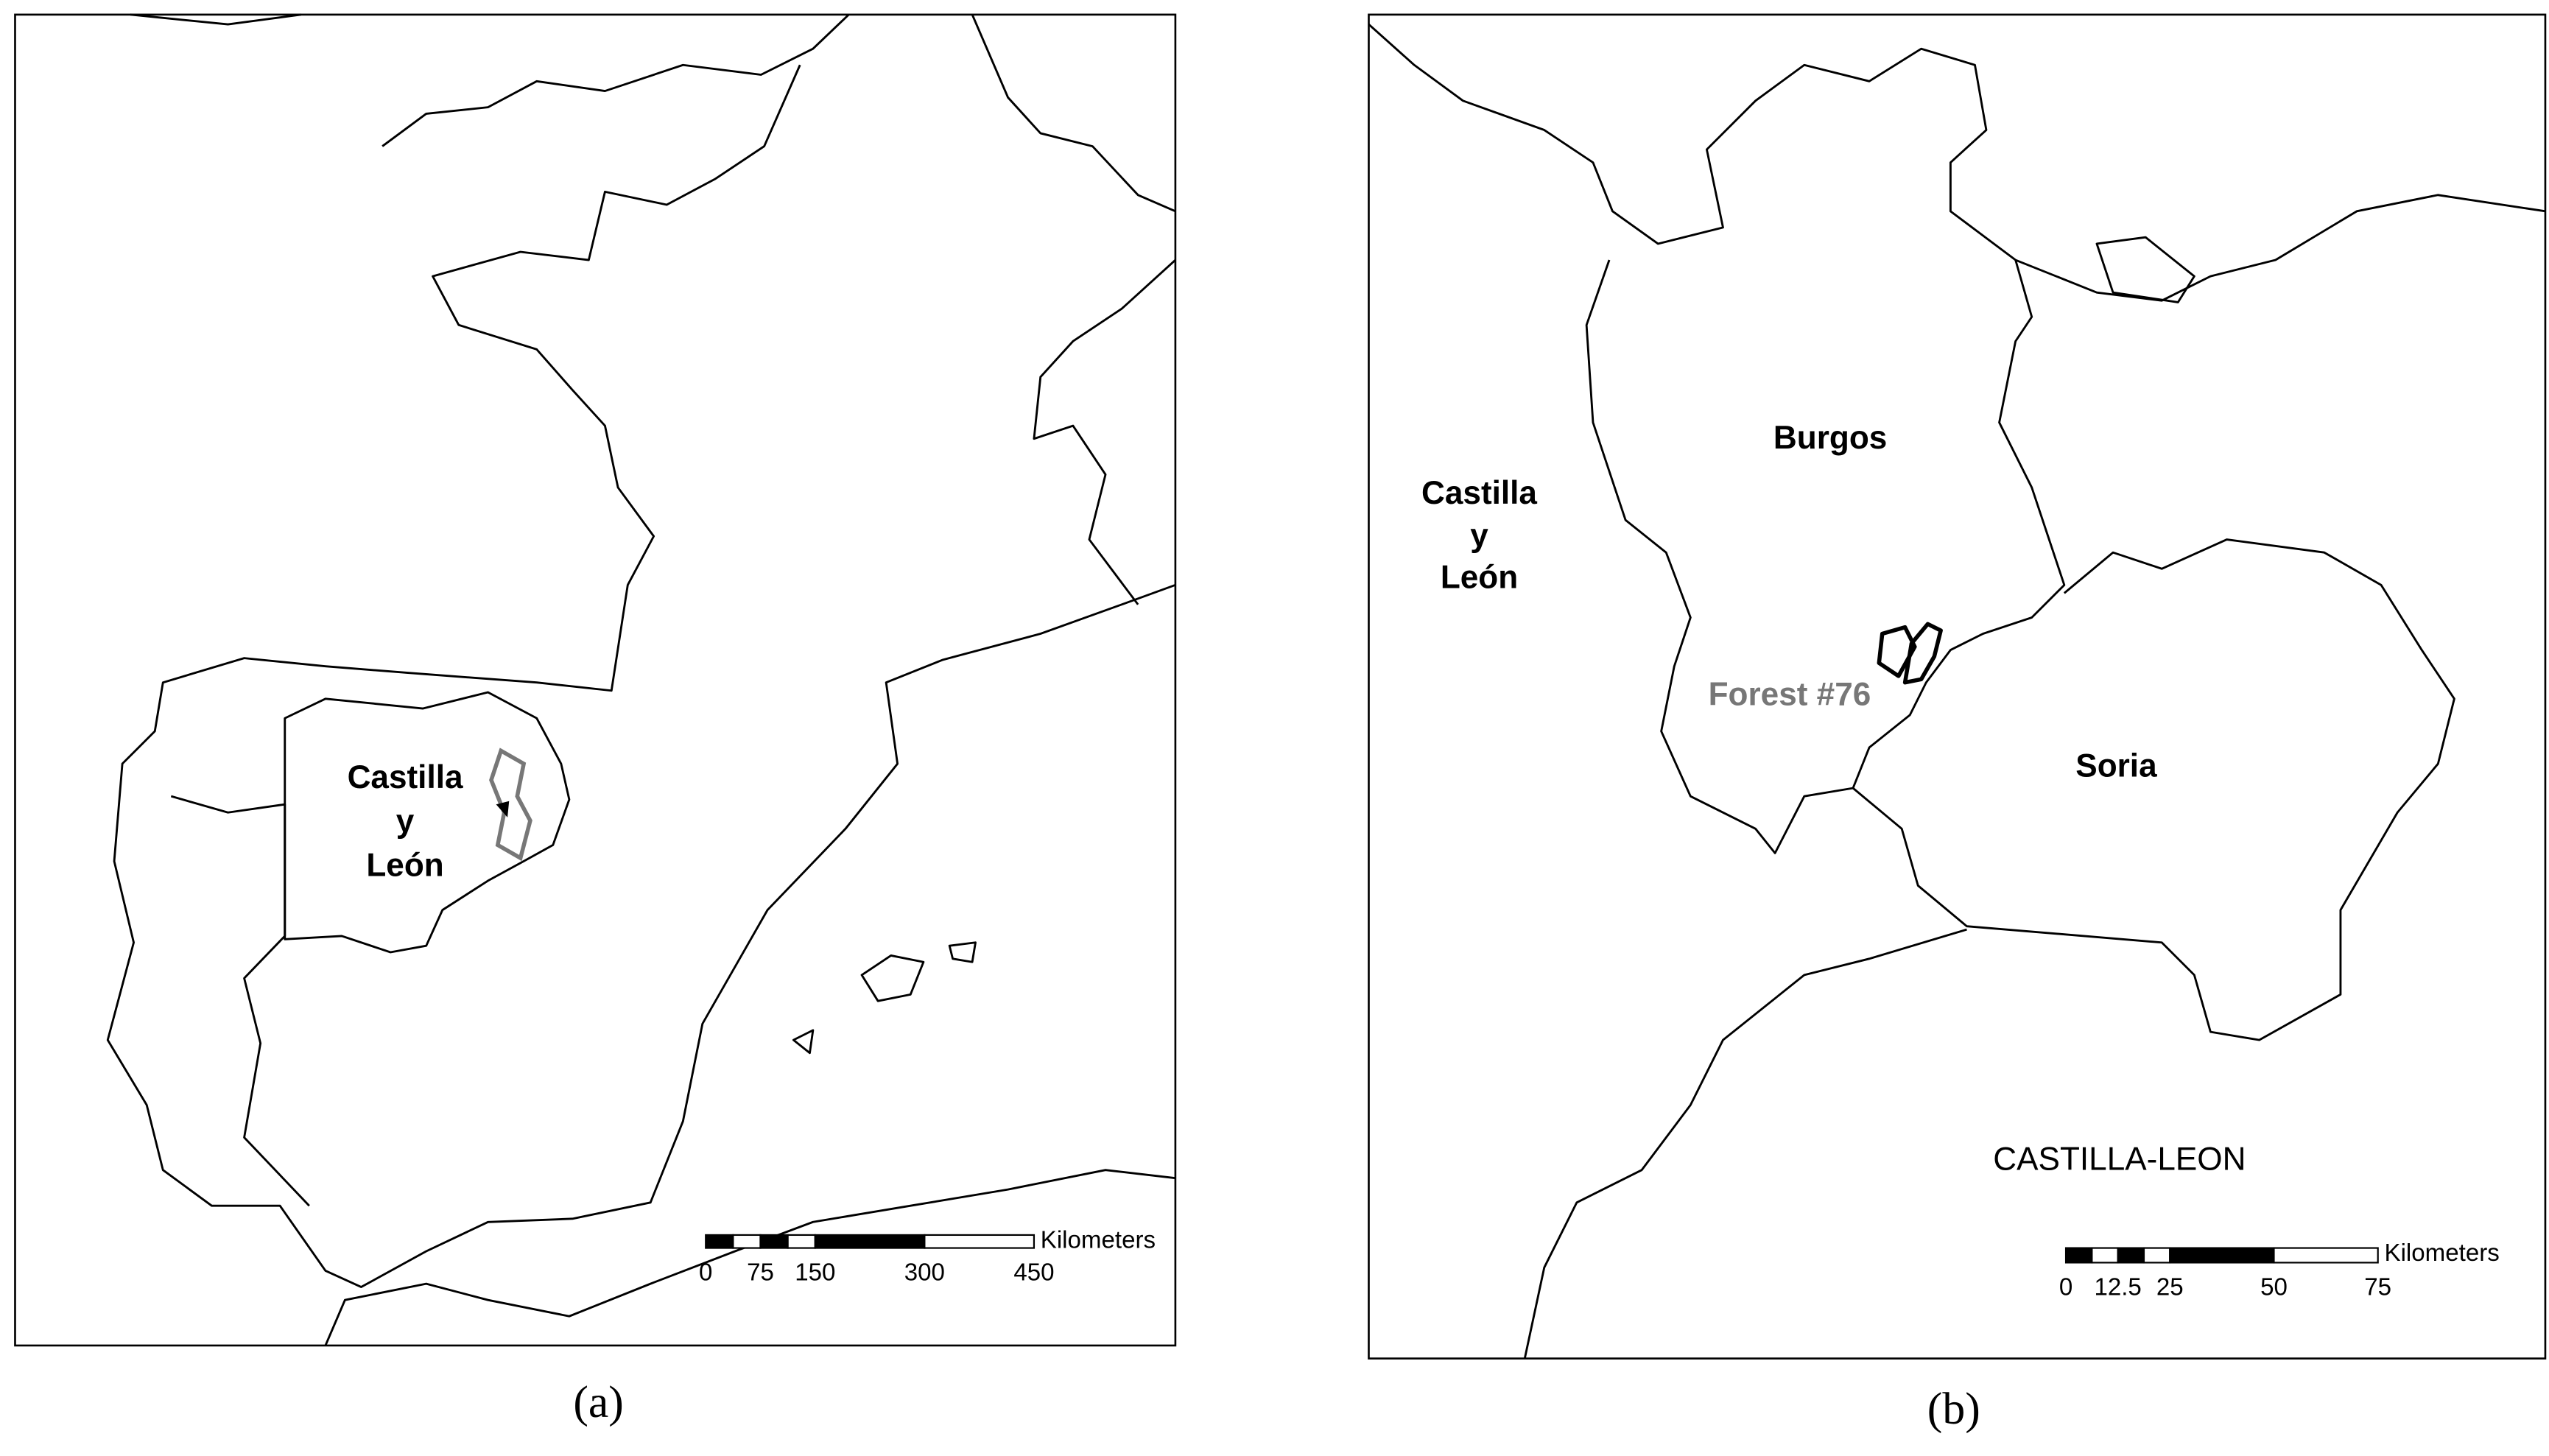  What do you see at coordinates (924, 1273) in the screenshot?
I see `scale-tick-label: 300` at bounding box center [924, 1273].